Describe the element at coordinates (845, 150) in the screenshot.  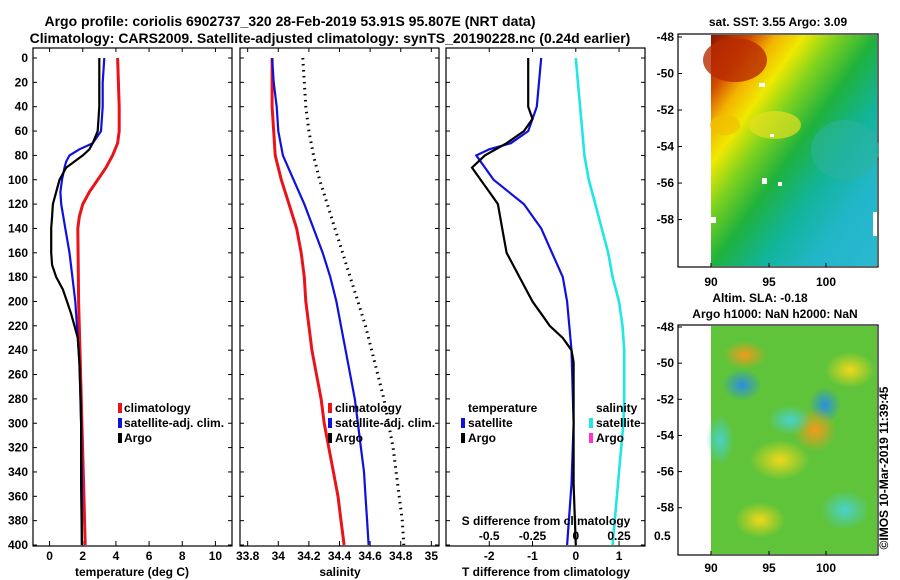
I see `sst-teal-patch` at that location.